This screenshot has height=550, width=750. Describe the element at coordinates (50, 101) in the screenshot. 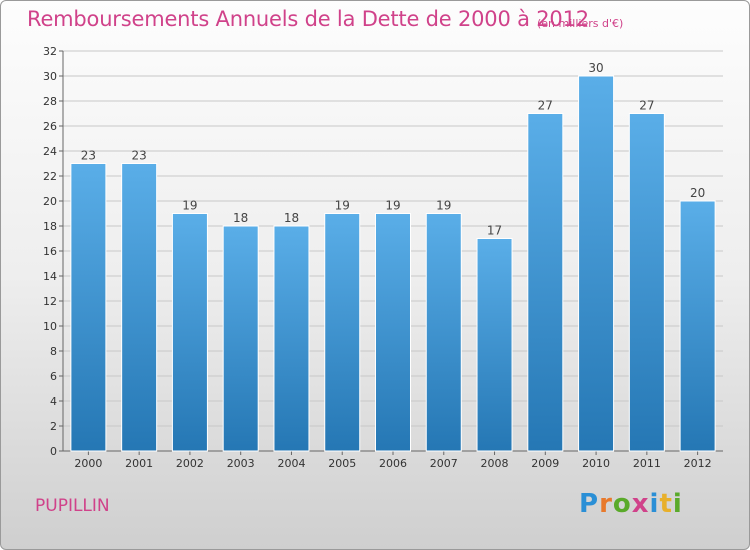

I see `y-tick-label: 28` at that location.